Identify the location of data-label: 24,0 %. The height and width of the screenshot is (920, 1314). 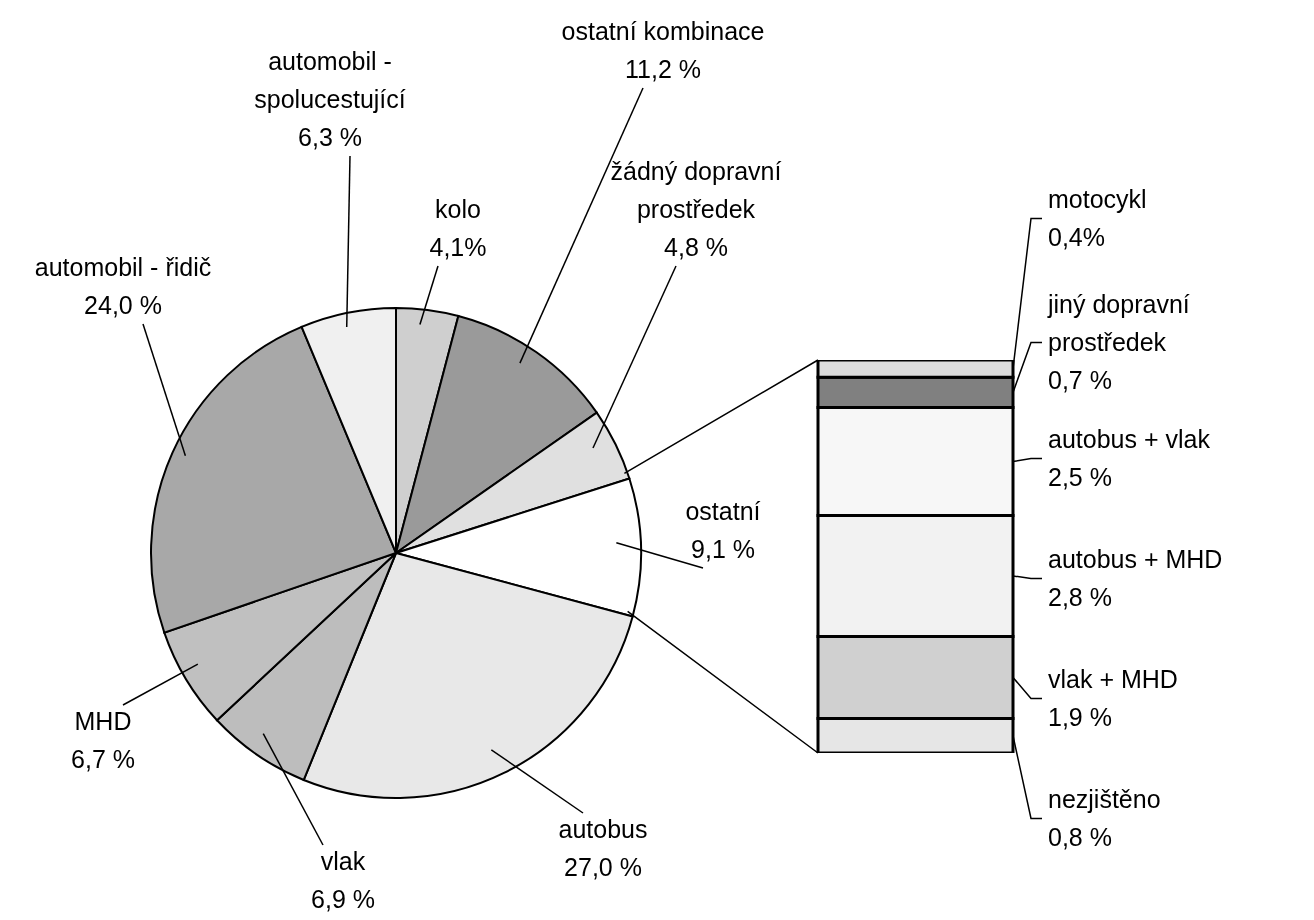
(123, 305).